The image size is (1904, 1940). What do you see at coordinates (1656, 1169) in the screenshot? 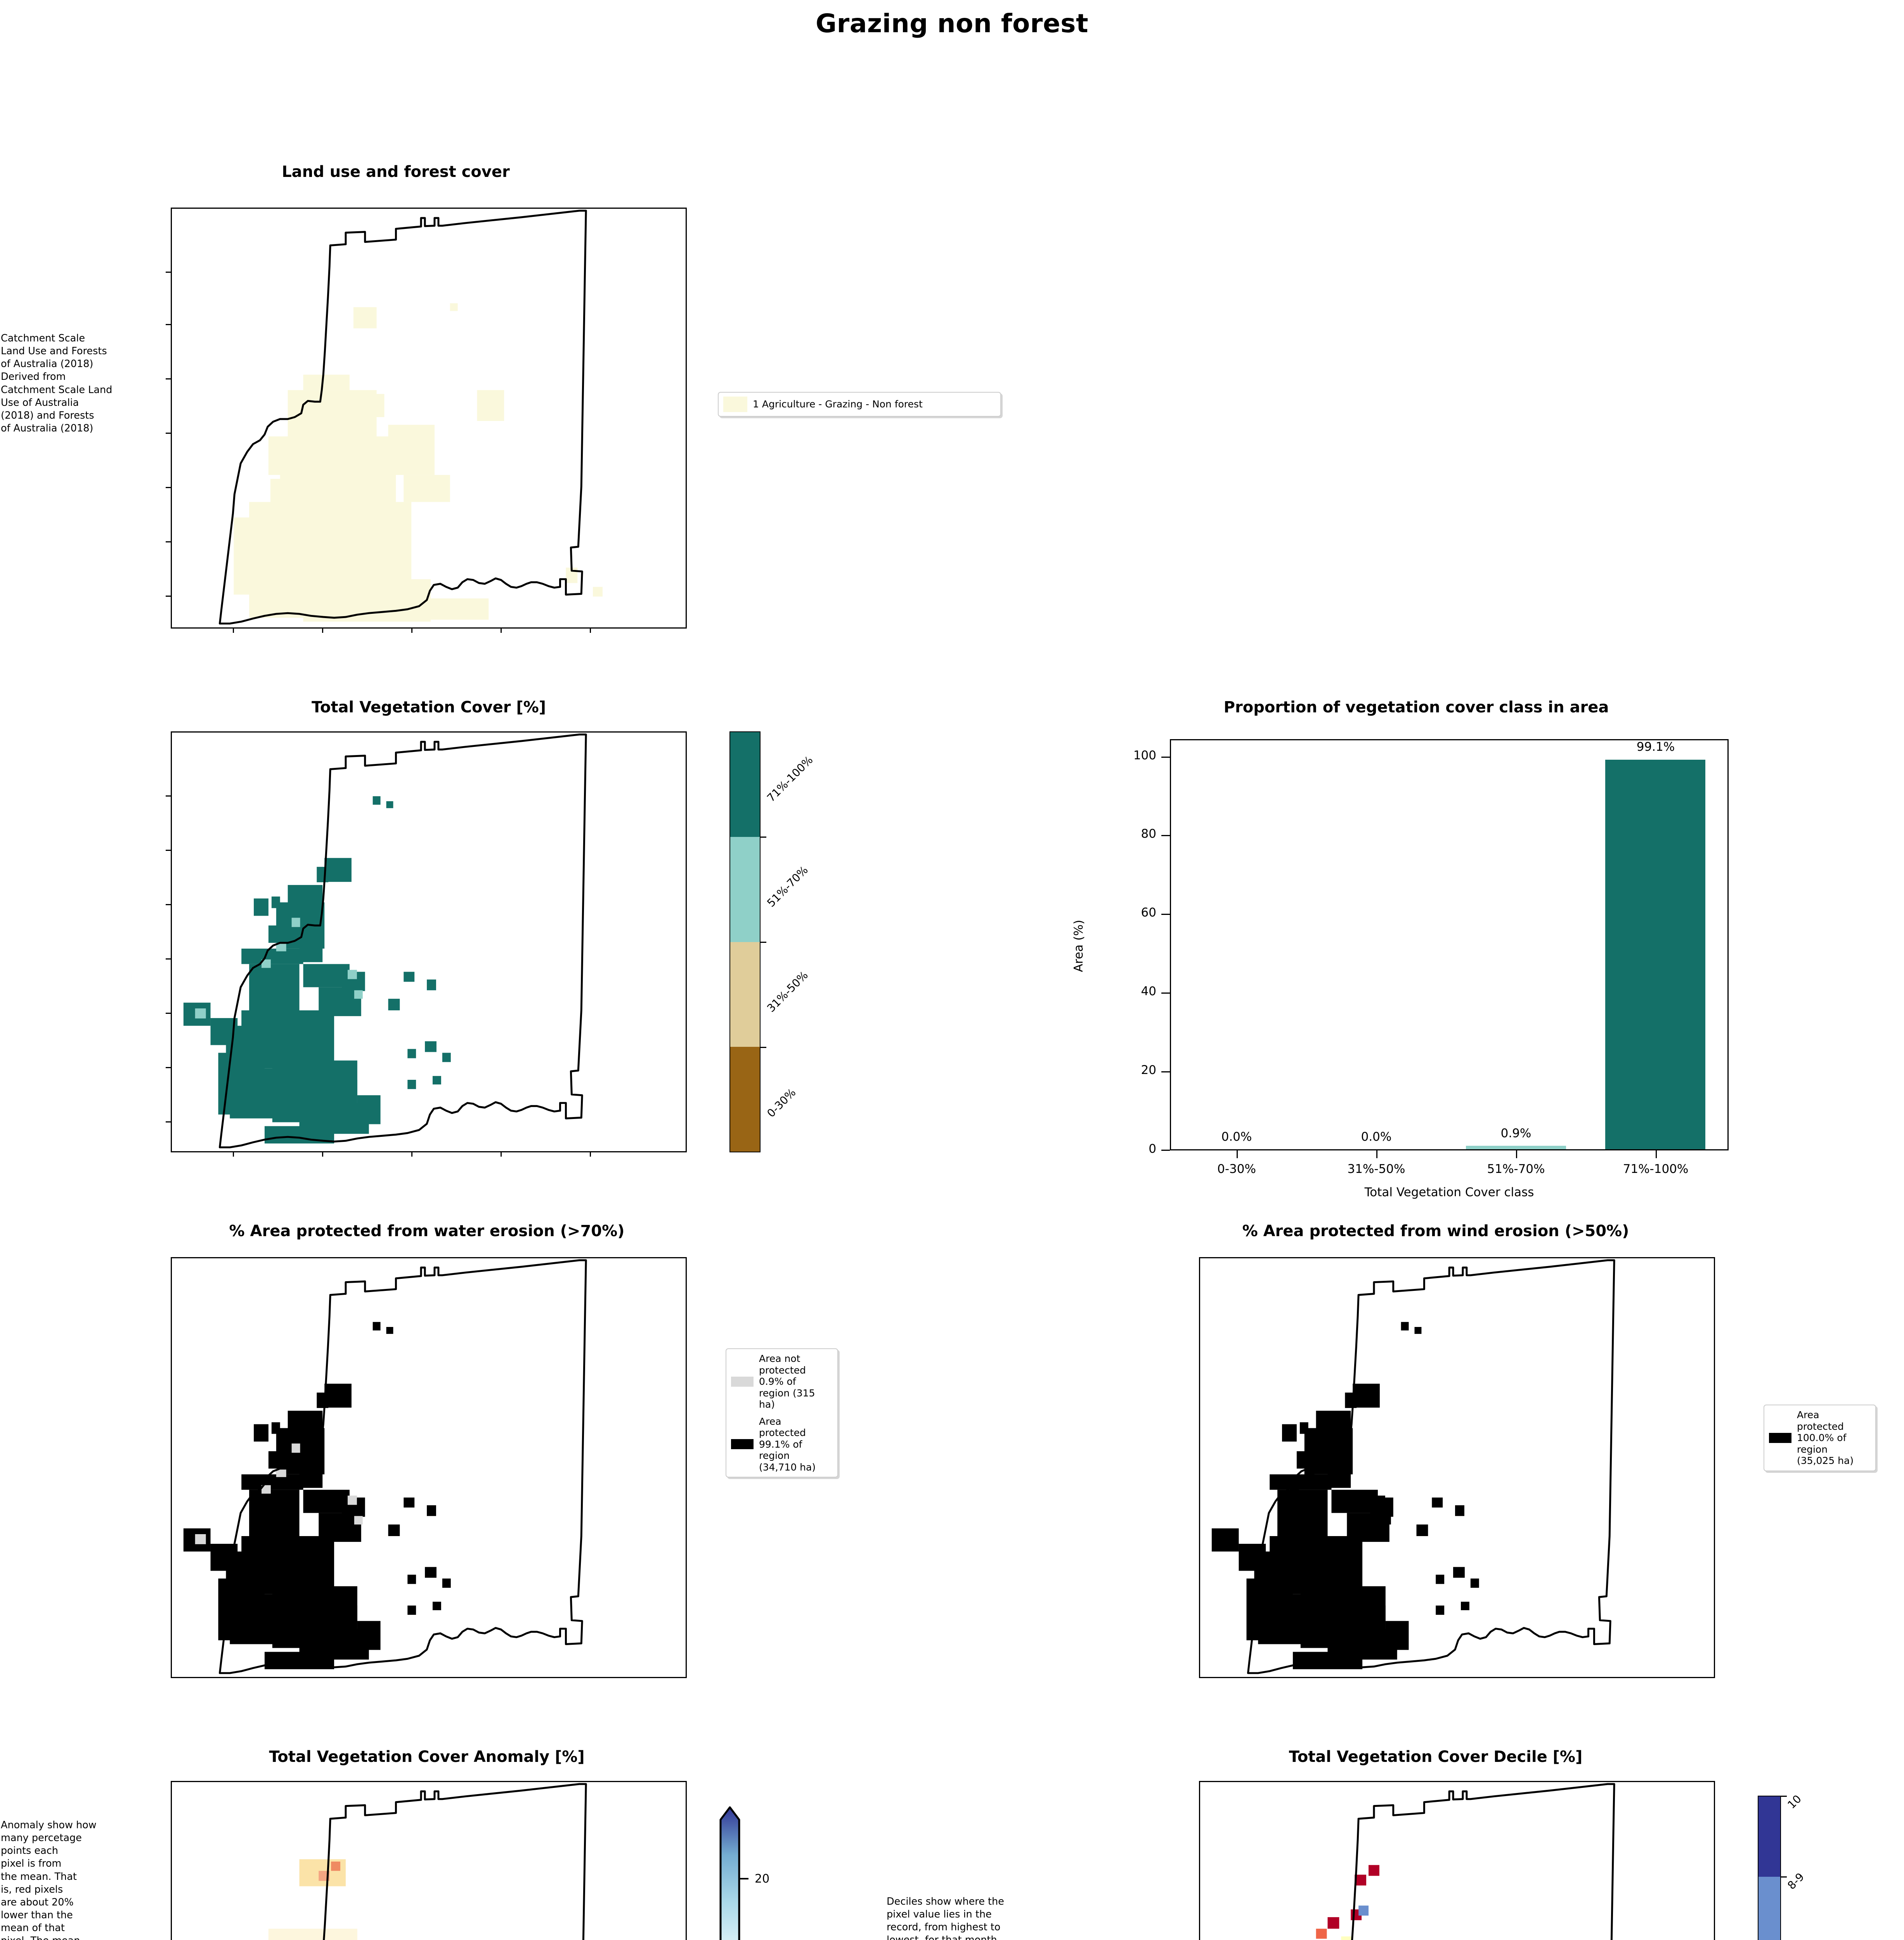
I see `x-tick-label-71-100: 71%-100%` at bounding box center [1656, 1169].